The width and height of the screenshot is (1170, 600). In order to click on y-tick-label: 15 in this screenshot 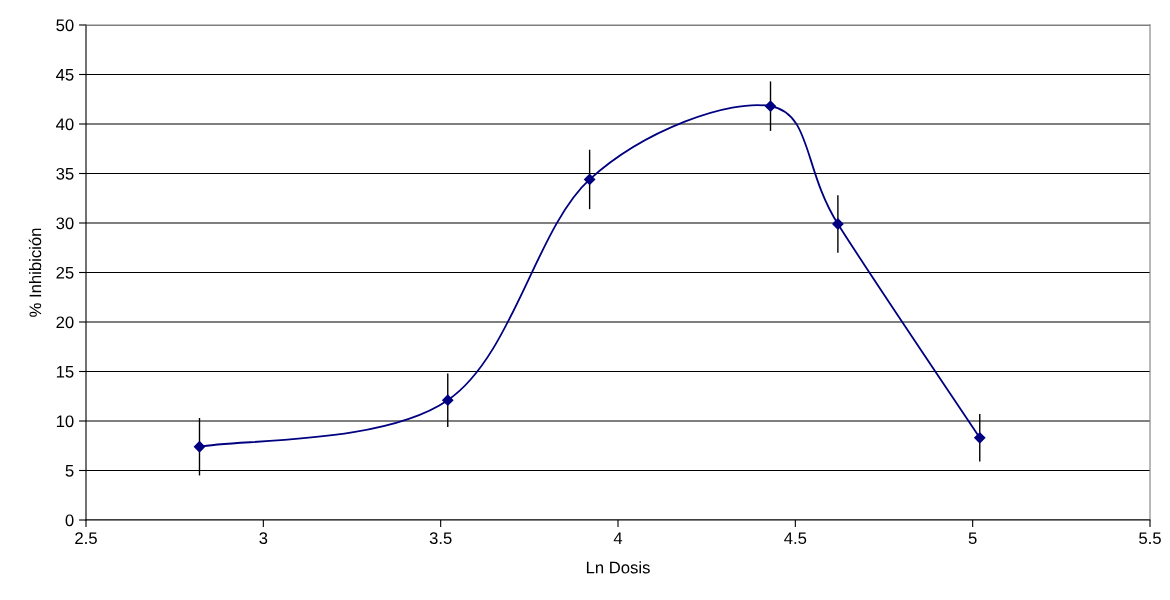, I will do `click(65, 372)`.